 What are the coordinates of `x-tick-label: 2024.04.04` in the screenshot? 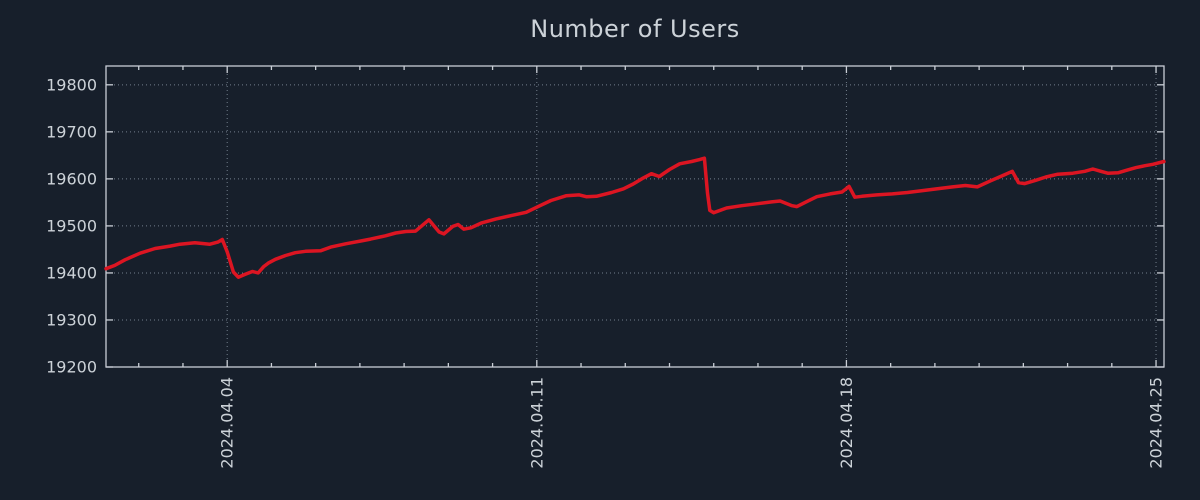 It's located at (227, 423).